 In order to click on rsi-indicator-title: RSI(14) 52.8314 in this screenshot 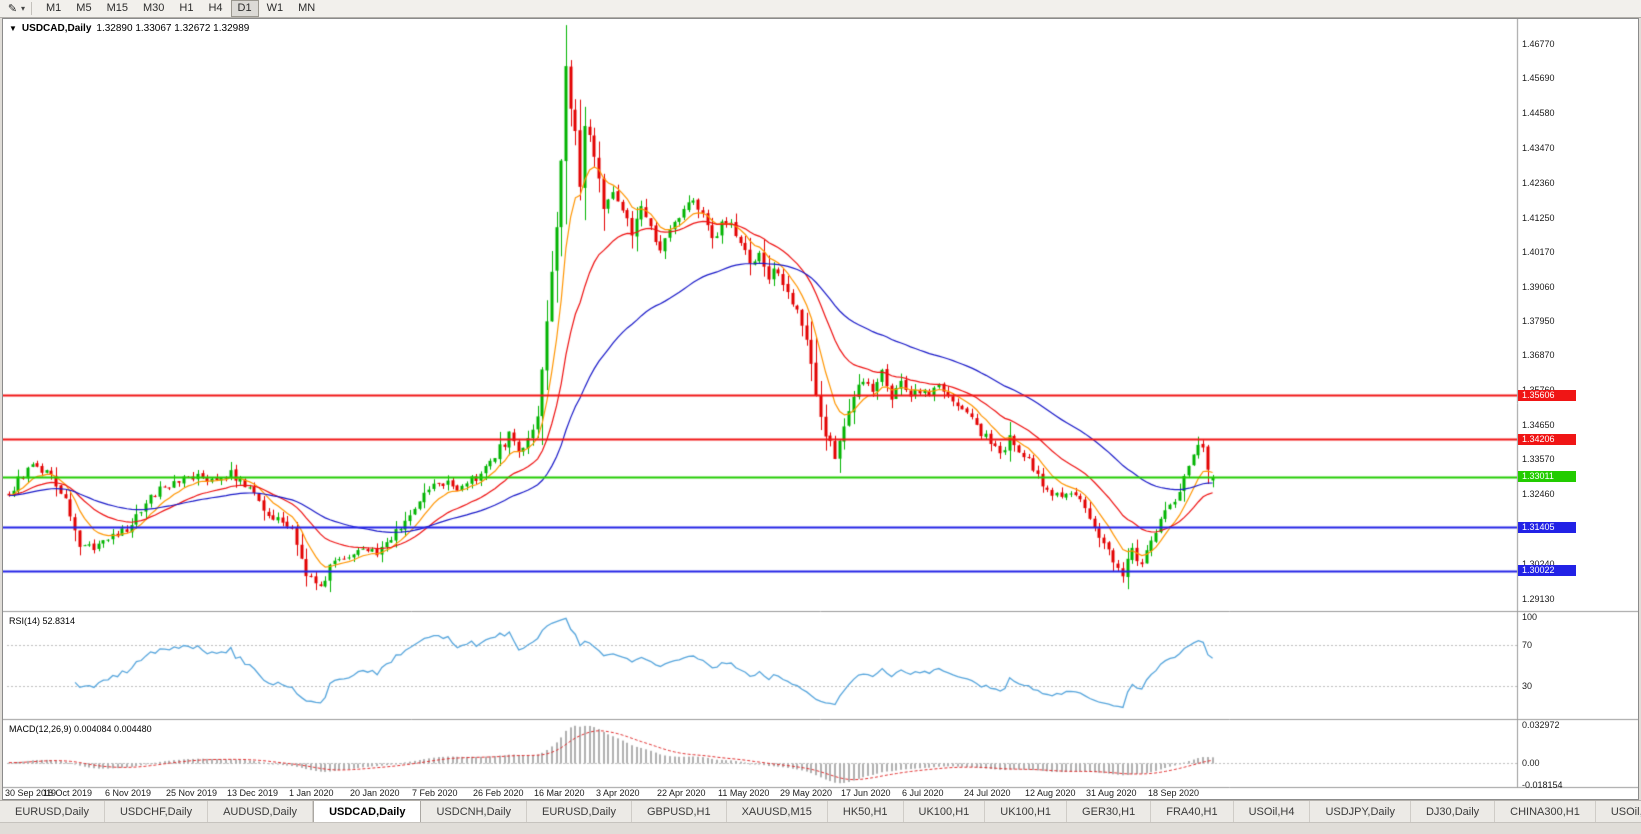, I will do `click(42, 621)`.